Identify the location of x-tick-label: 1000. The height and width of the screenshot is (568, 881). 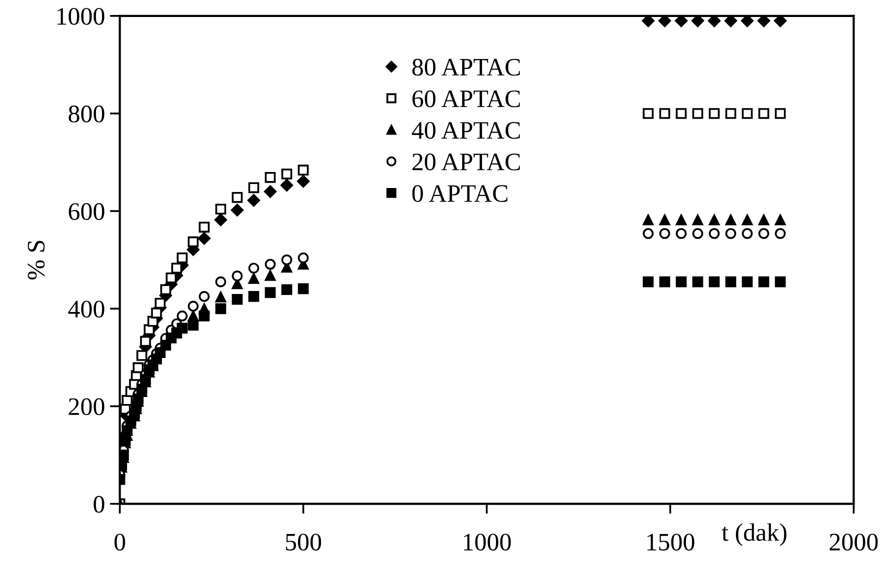
(487, 542).